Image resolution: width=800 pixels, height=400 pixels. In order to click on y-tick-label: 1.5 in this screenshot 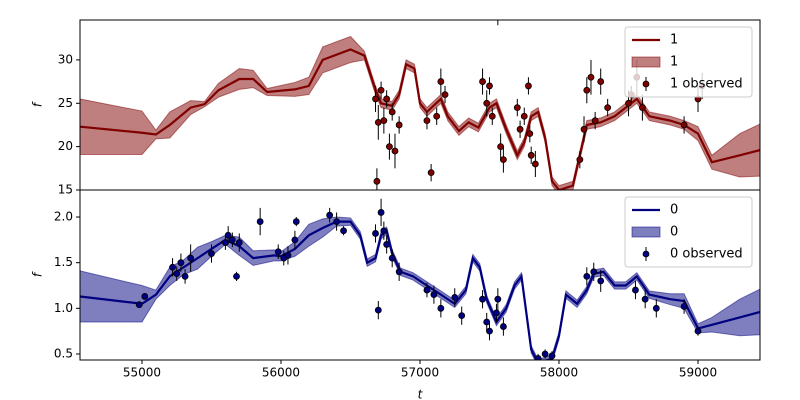, I will do `click(63, 262)`.